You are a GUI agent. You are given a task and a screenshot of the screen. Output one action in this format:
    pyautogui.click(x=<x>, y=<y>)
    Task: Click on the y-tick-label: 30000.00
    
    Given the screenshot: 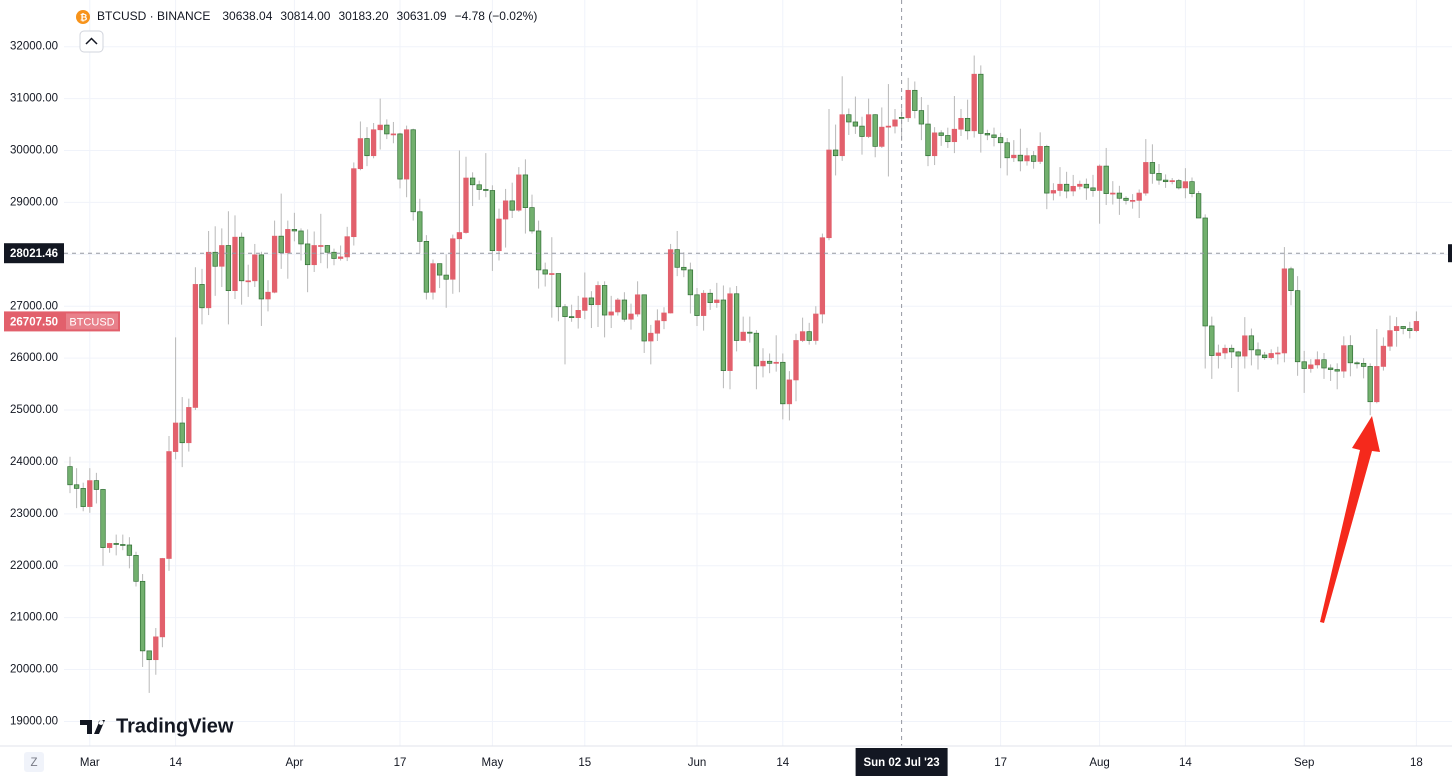 What is the action you would take?
    pyautogui.click(x=34, y=151)
    